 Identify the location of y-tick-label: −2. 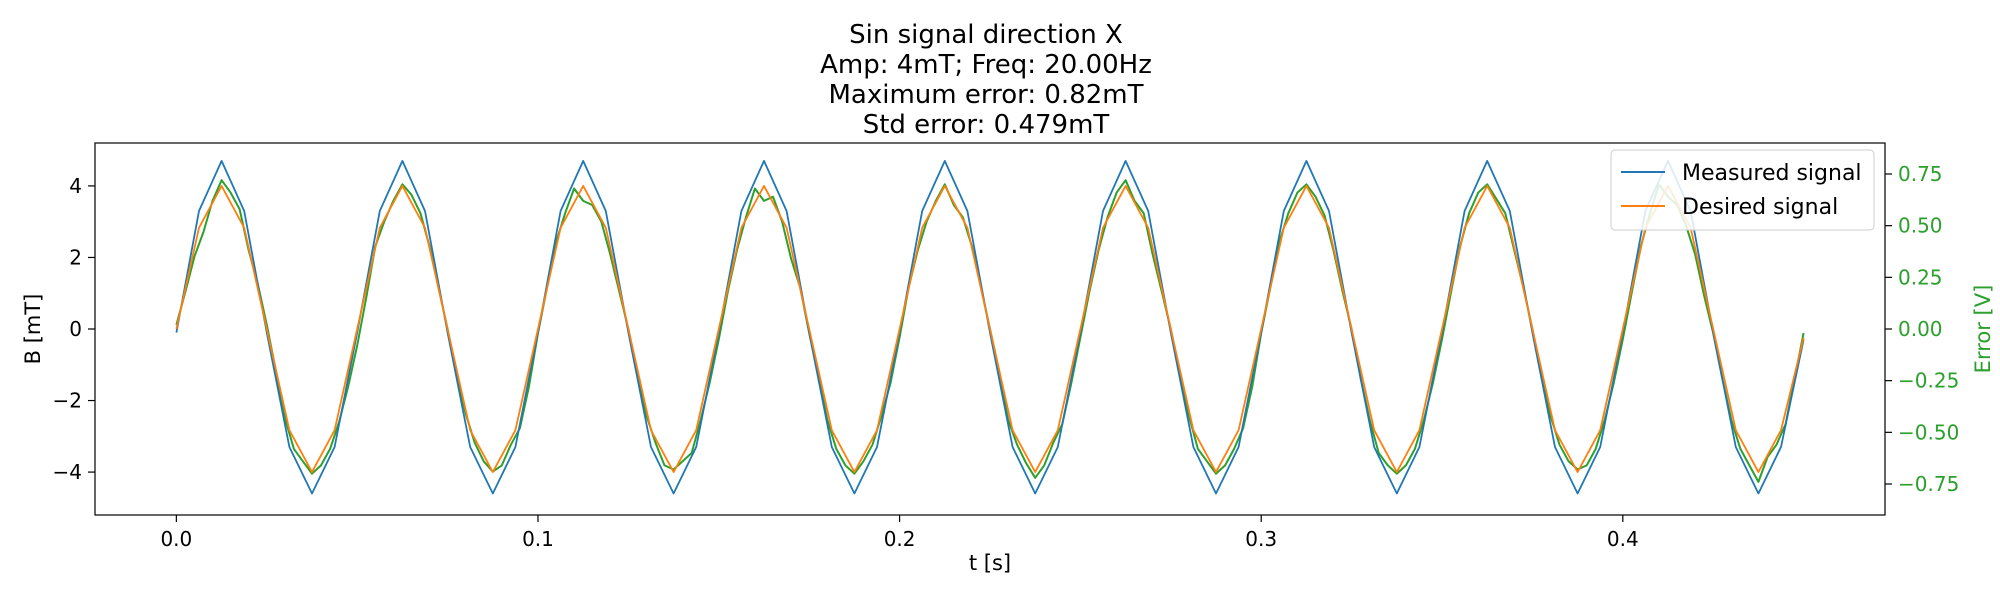
(67, 401).